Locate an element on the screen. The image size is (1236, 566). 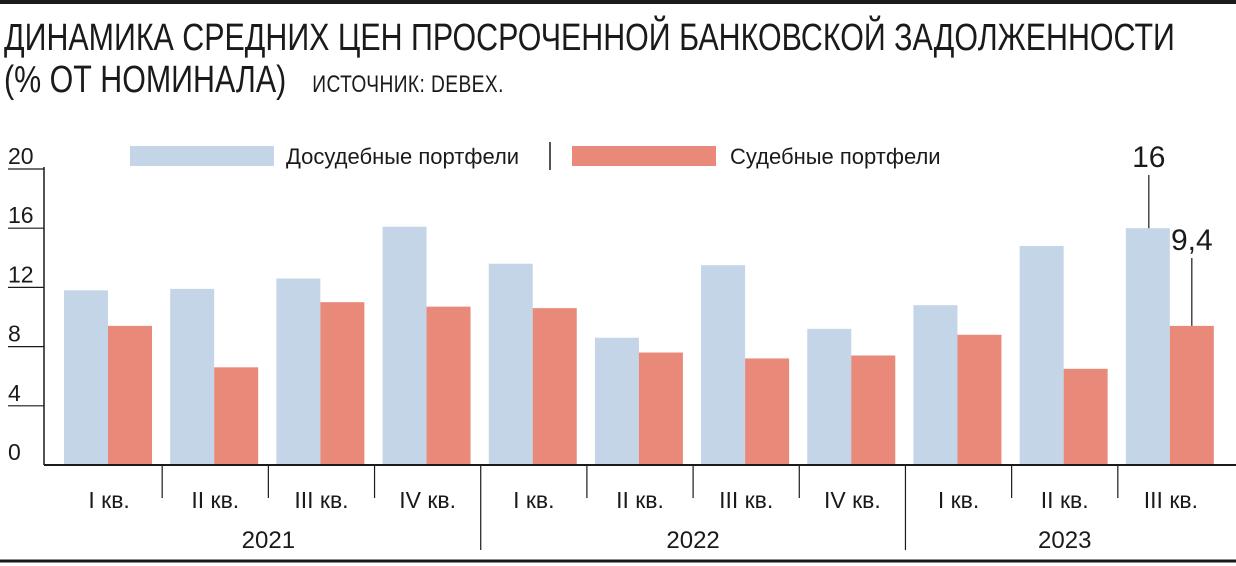
callouts: 169,4 is located at coordinates (1172, 233).